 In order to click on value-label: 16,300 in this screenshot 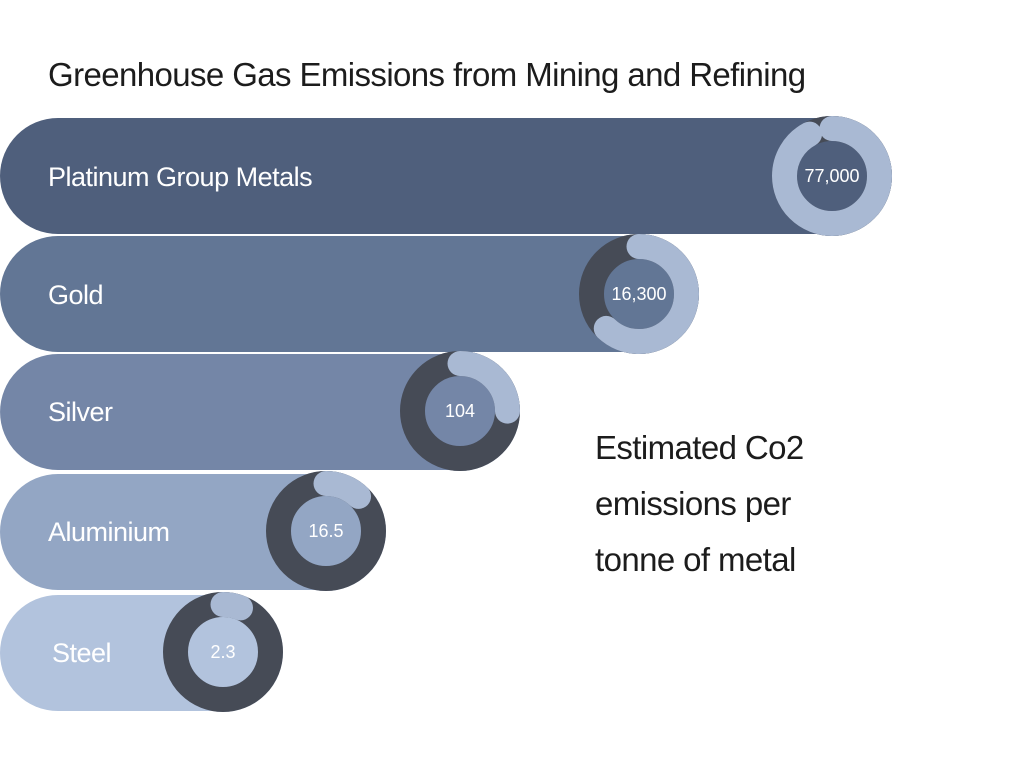, I will do `click(638, 294)`.